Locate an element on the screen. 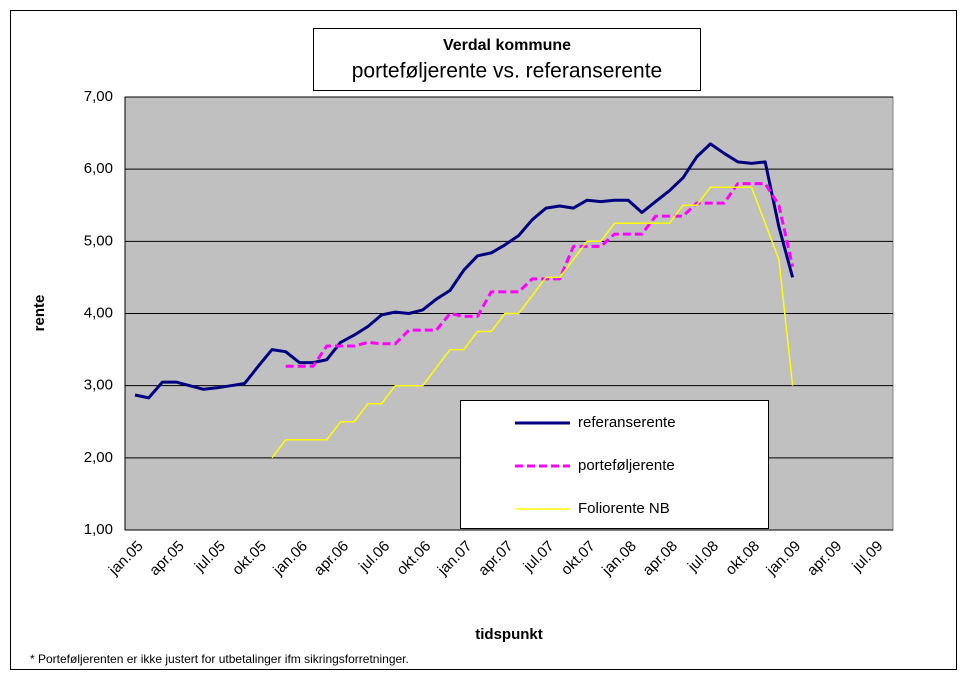 This screenshot has width=968, height=680. legend-label: Foliorente NB is located at coordinates (624, 508).